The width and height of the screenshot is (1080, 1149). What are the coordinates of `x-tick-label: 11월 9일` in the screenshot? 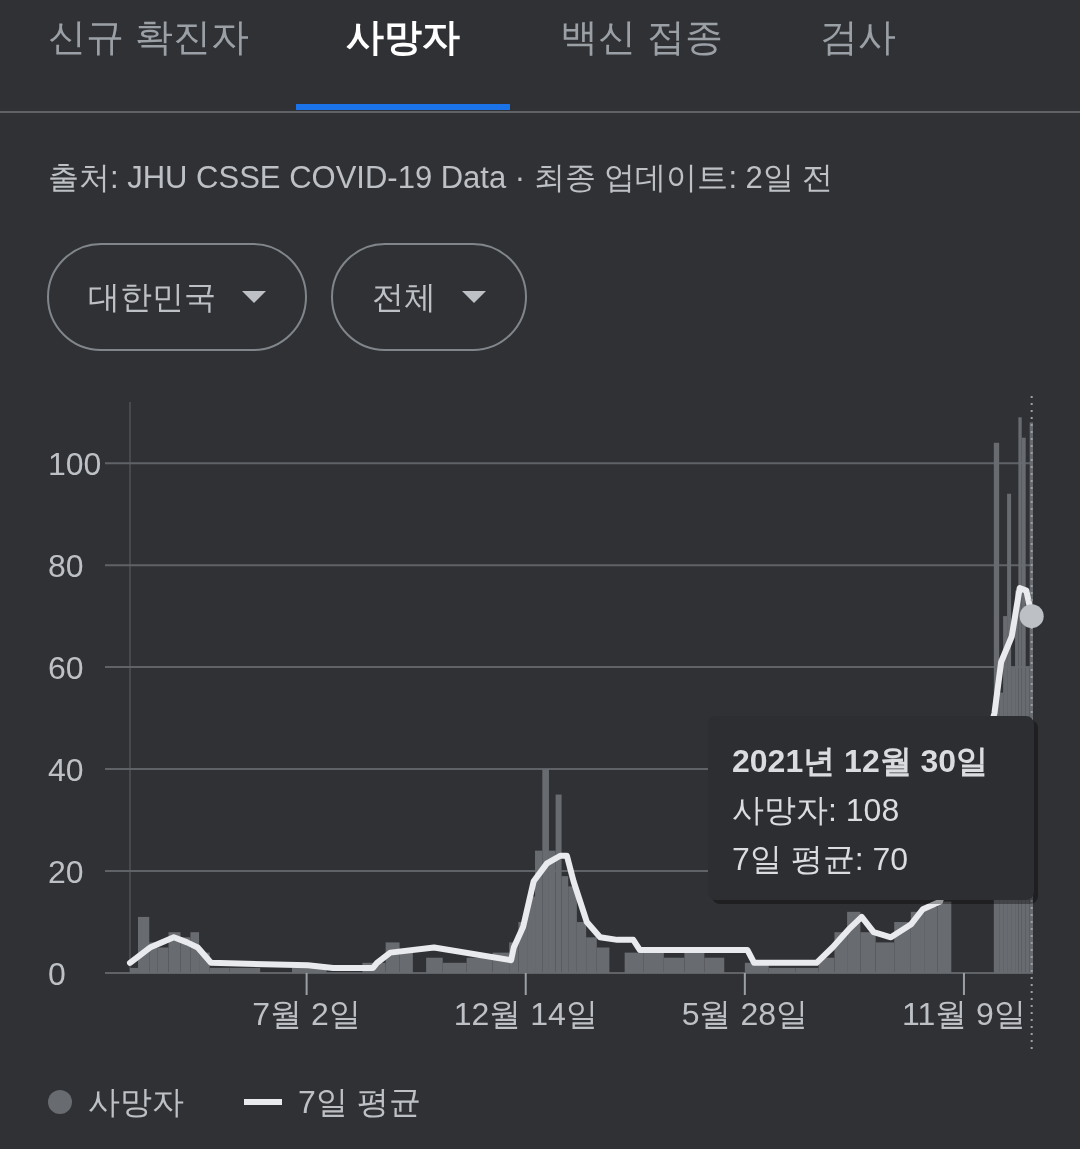 It's located at (963, 1014).